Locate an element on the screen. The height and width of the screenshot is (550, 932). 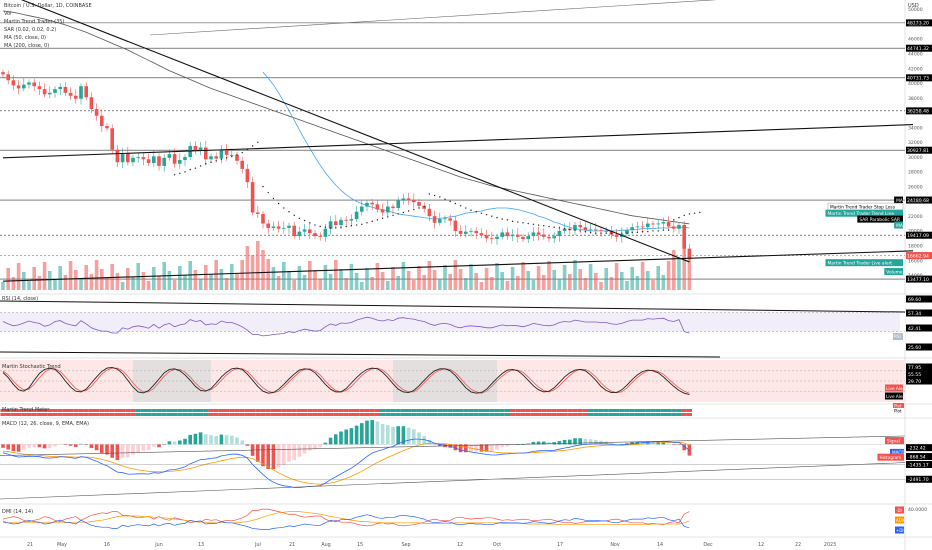
trend-meter-badge: Plot is located at coordinates (898, 406).